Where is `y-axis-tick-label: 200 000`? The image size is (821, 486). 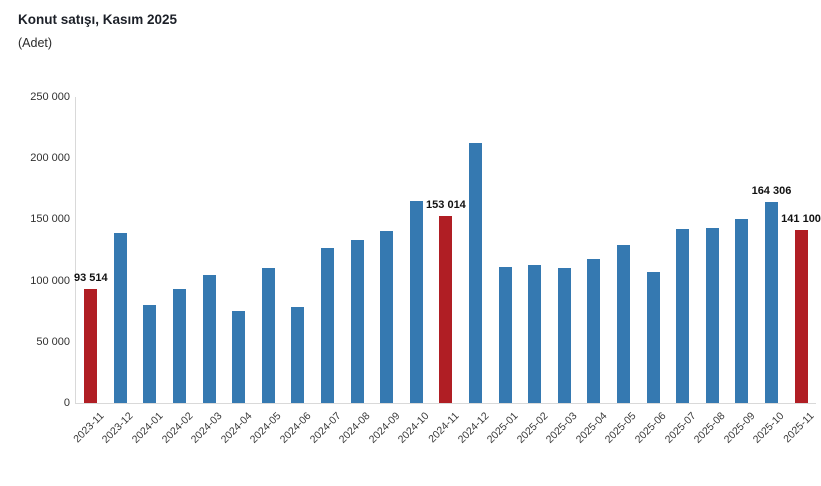 y-axis-tick-label: 200 000 is located at coordinates (50, 158).